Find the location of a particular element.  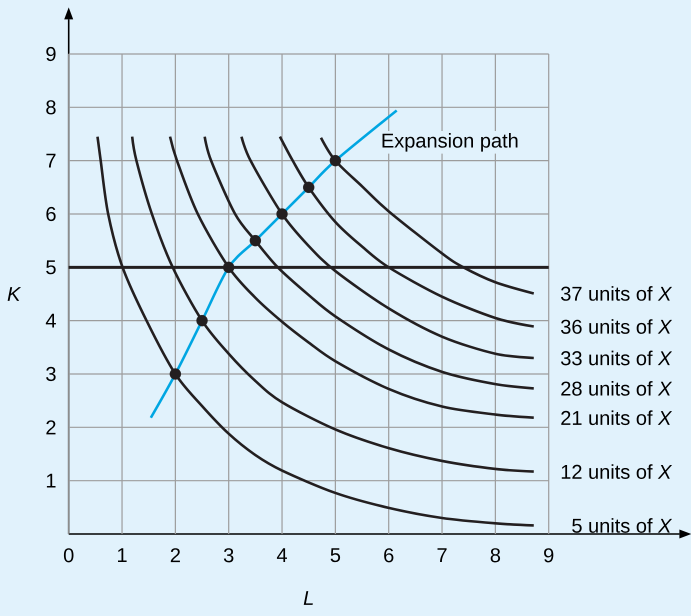

y-tick-label: 3 is located at coordinates (51, 374).